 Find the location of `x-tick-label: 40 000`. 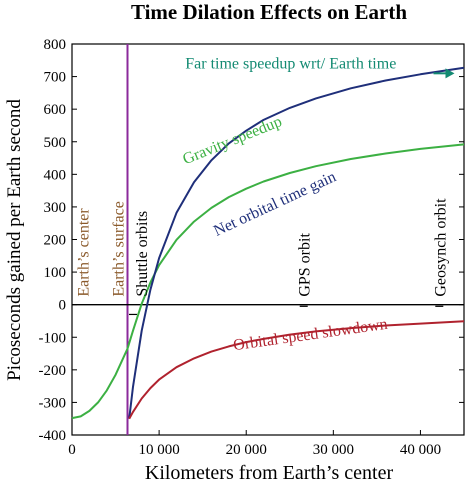

x-tick-label: 40 000 is located at coordinates (420, 450).